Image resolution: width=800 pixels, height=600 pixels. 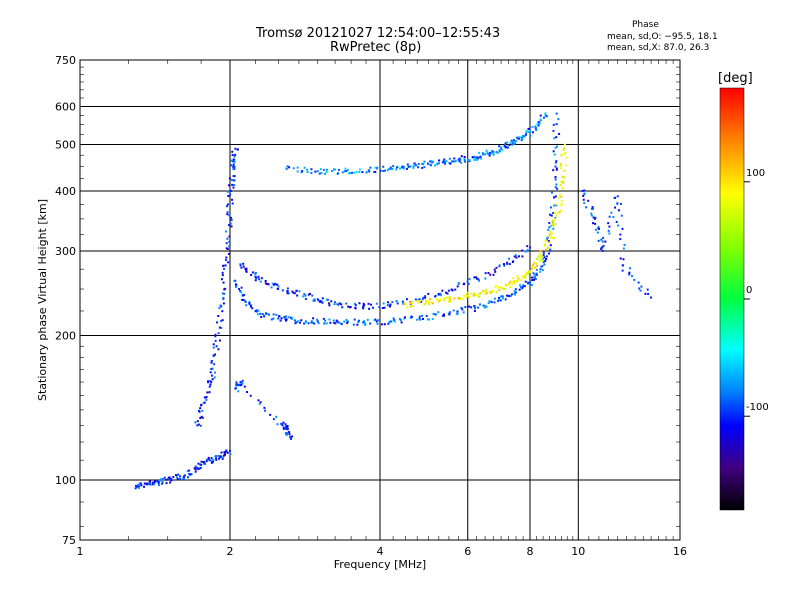 I want to click on x-axis-title: Frequency [MHz], so click(x=380, y=564).